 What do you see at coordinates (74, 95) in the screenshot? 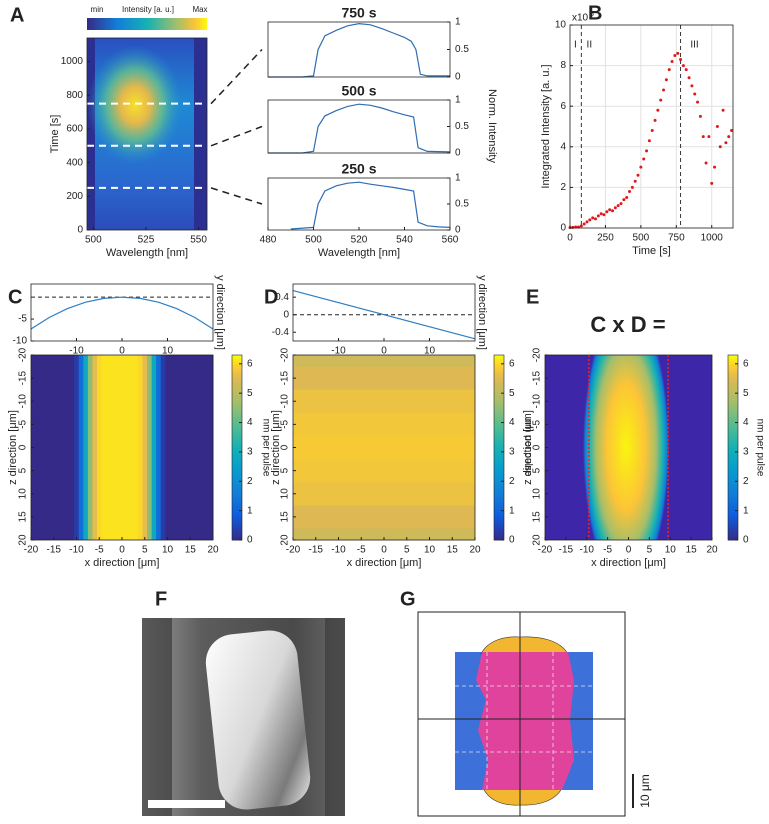
I see `y-tick-label: 800` at bounding box center [74, 95].